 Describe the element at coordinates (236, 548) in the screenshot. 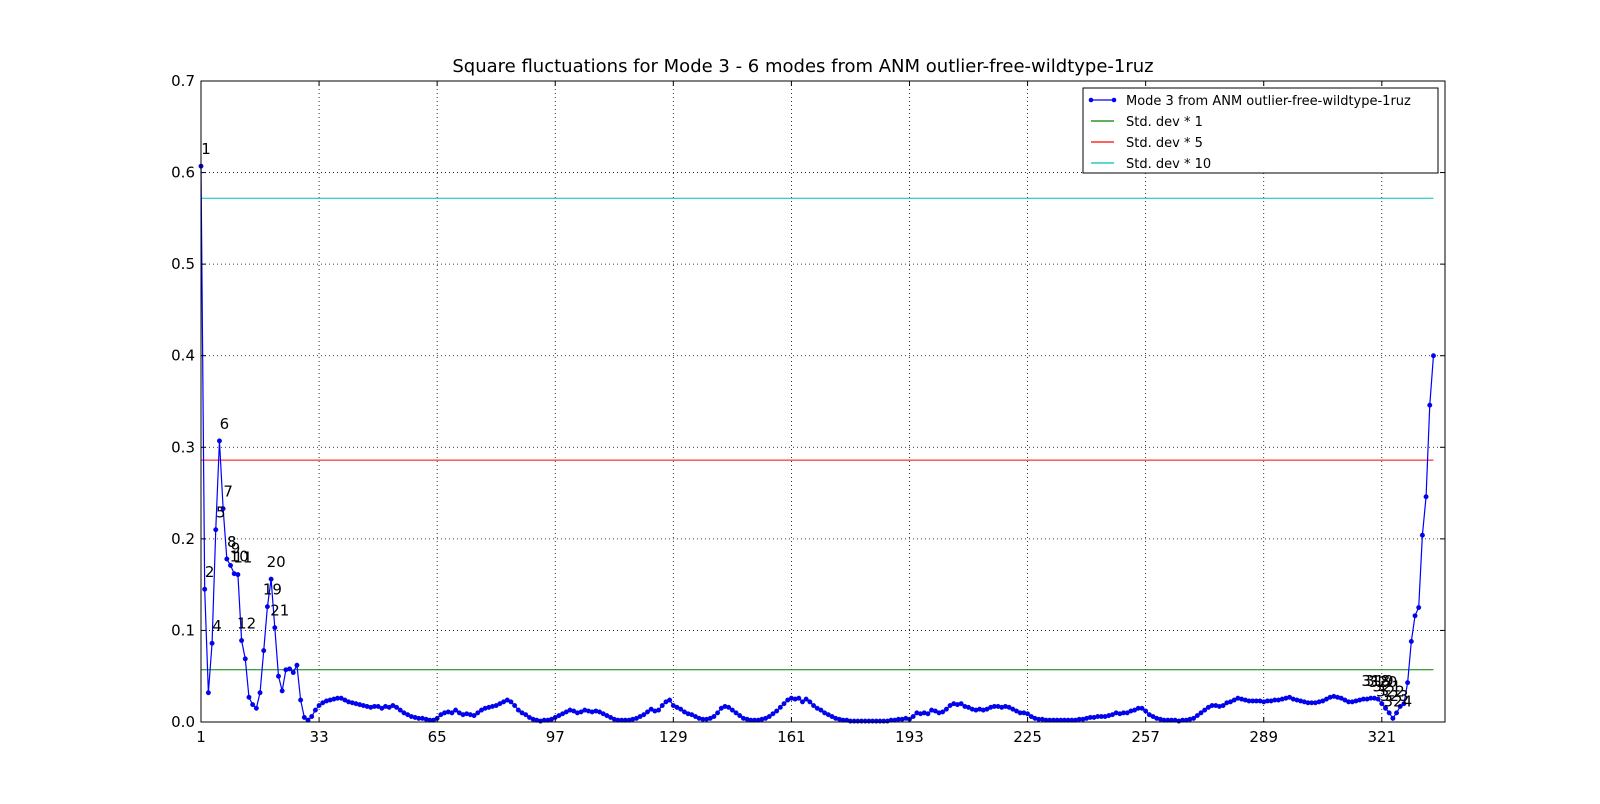

I see `point-label: 9` at that location.